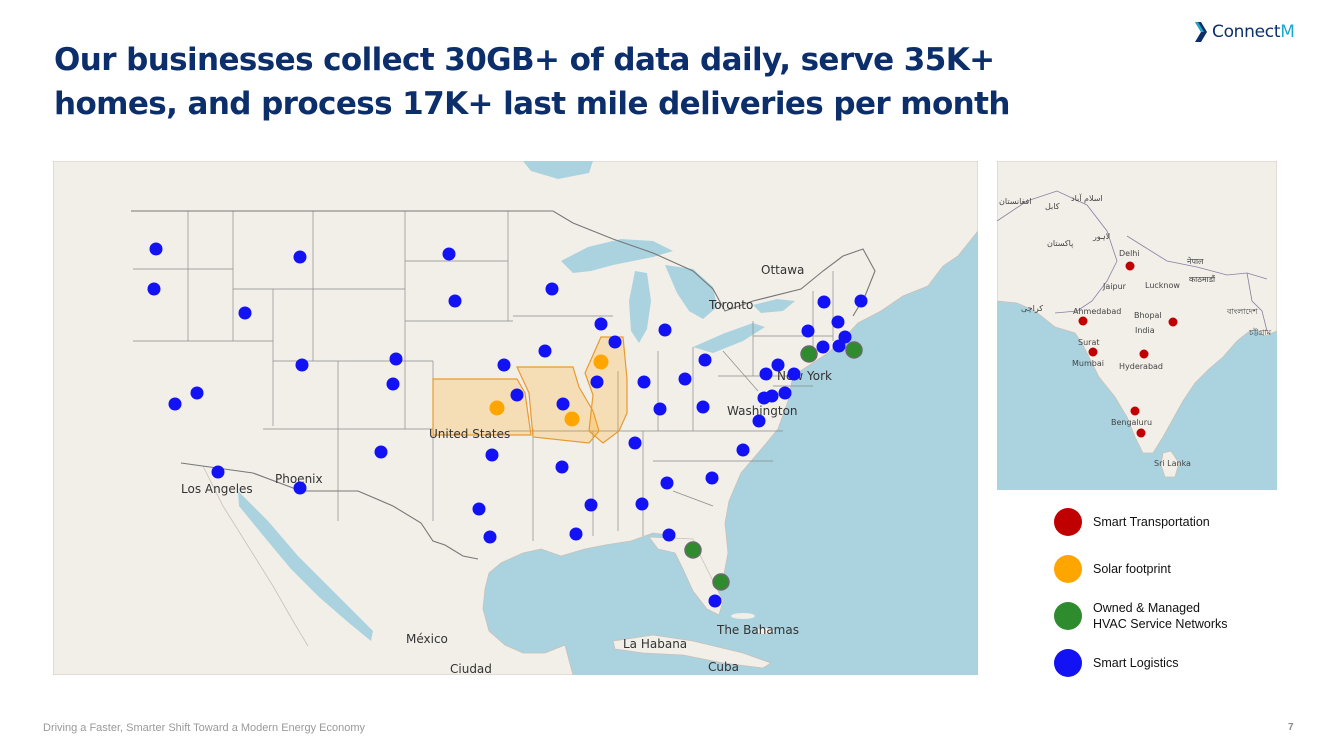 The height and width of the screenshot is (748, 1330). Describe the element at coordinates (217, 489) in the screenshot. I see `label-los-angeles: Los Angeles` at that location.